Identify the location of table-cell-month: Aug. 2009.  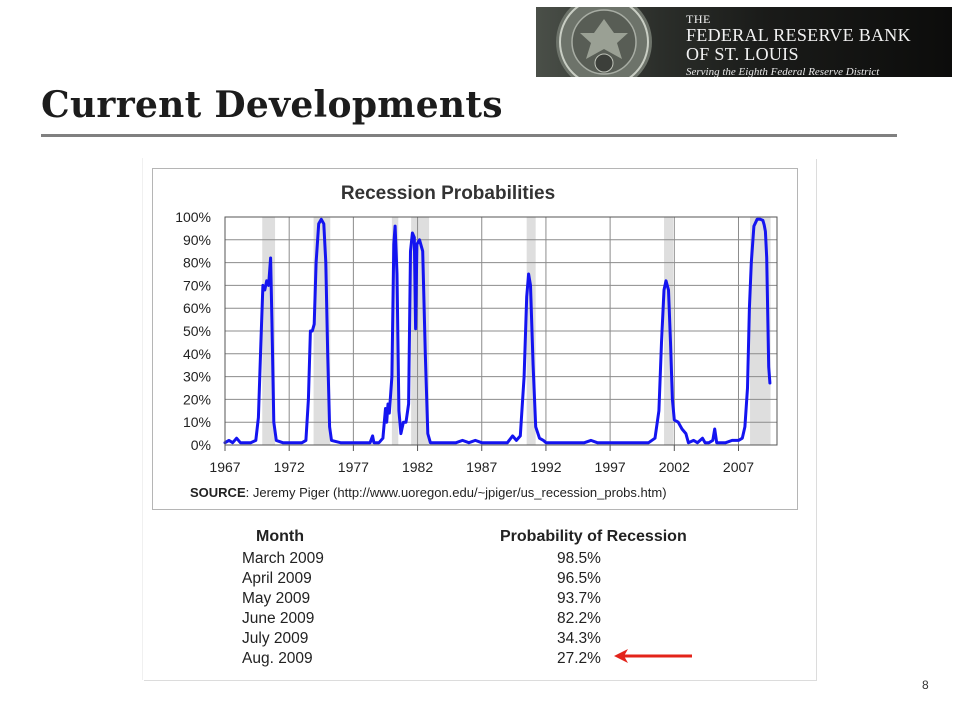
(277, 658).